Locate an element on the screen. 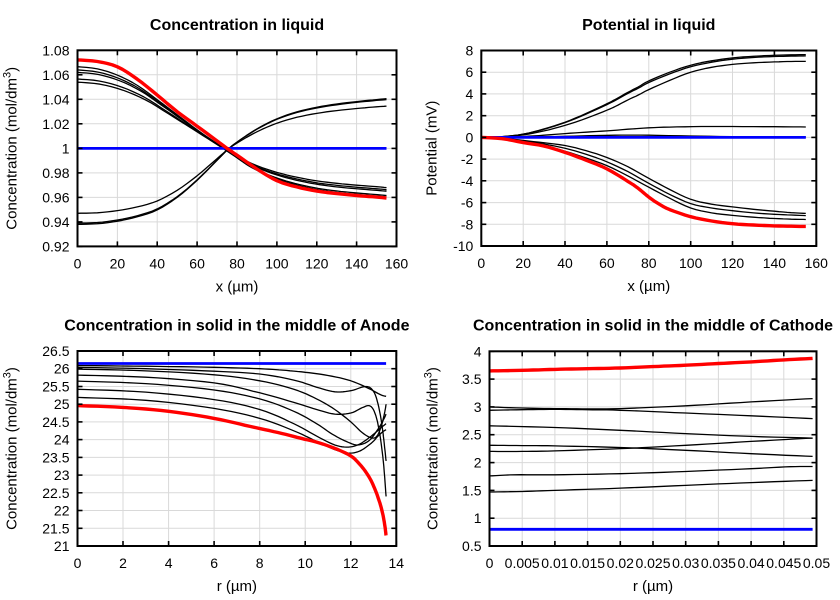  svg-text: 25.5 is located at coordinates (55, 387).